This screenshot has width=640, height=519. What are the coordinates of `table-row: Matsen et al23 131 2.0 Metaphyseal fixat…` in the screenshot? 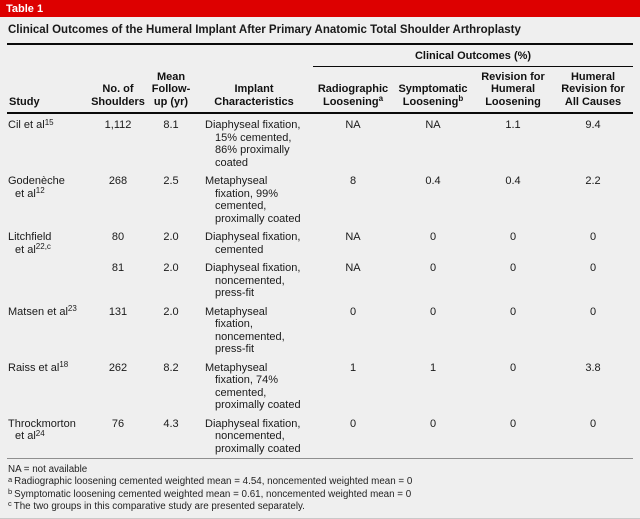 It's located at (320, 329).